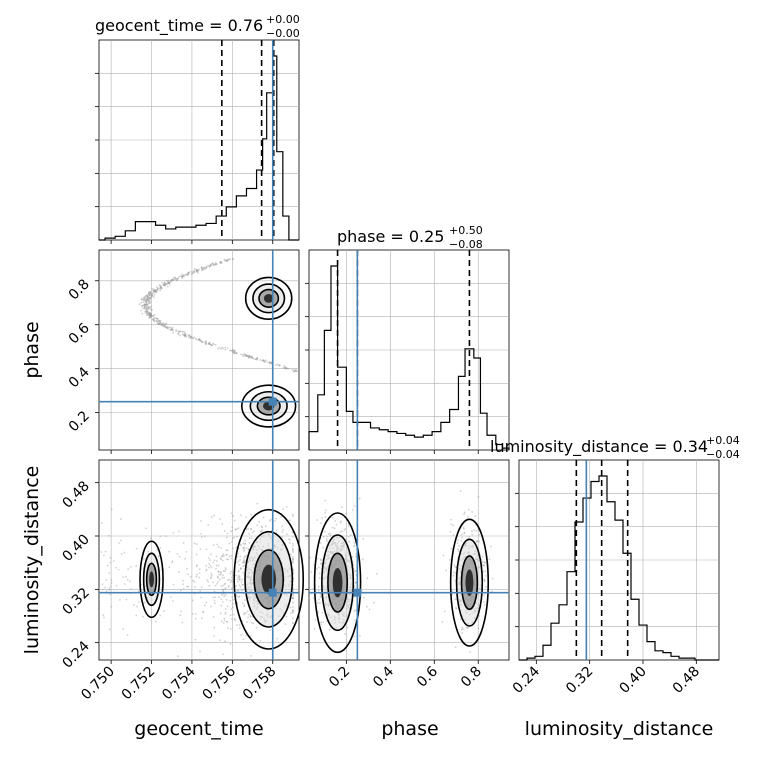 This screenshot has width=760, height=760. What do you see at coordinates (139, 684) in the screenshot?
I see `x-tick-label: 0.752` at bounding box center [139, 684].